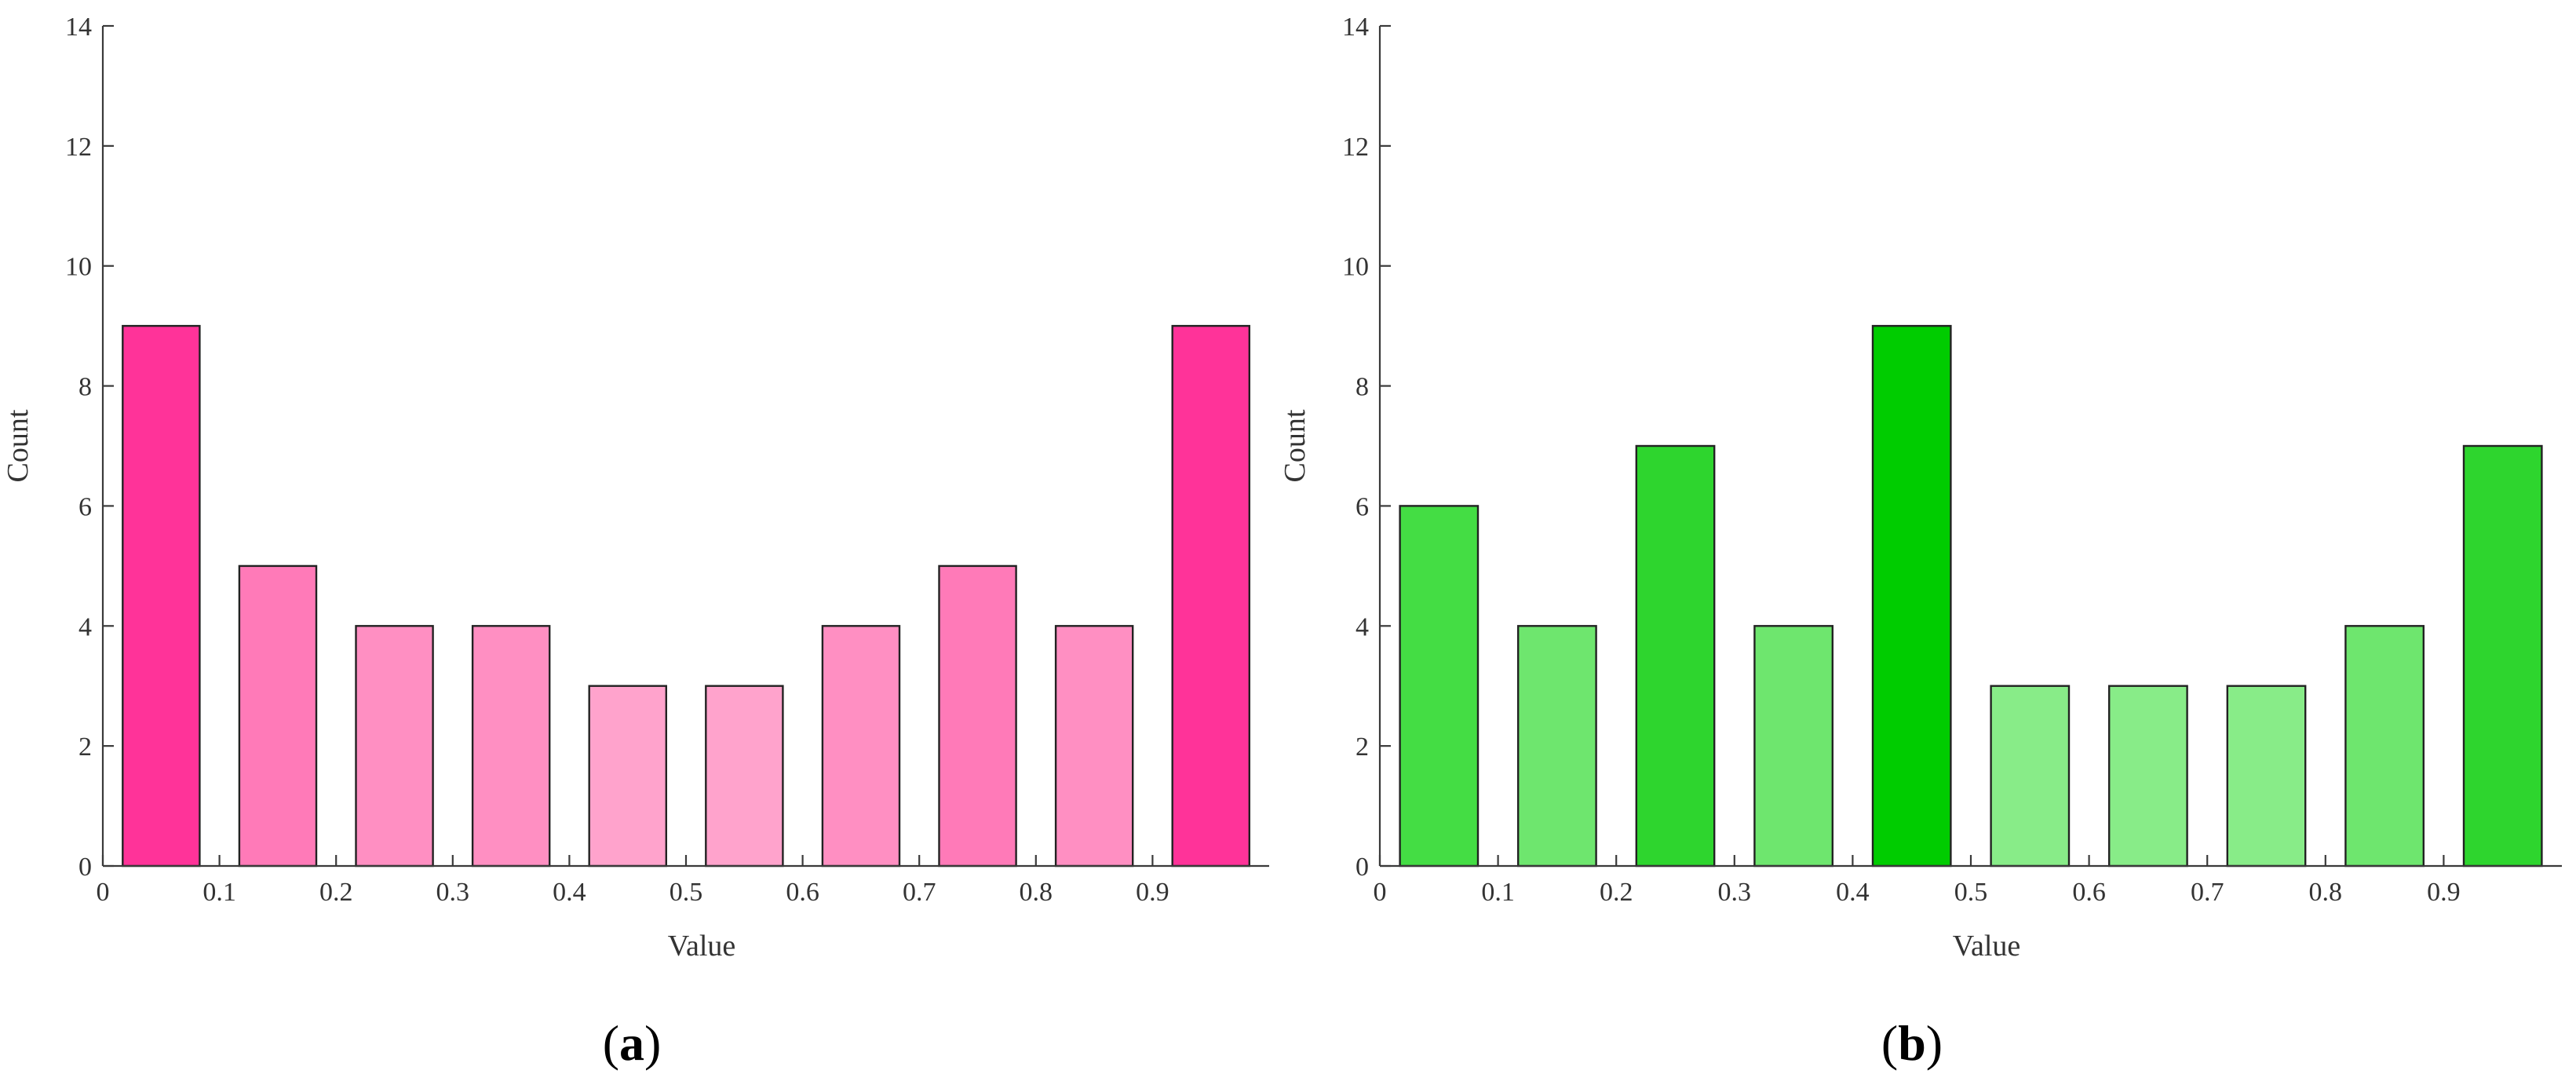  What do you see at coordinates (802, 893) in the screenshot?
I see `x-tick-label-a-6: 0.6` at bounding box center [802, 893].